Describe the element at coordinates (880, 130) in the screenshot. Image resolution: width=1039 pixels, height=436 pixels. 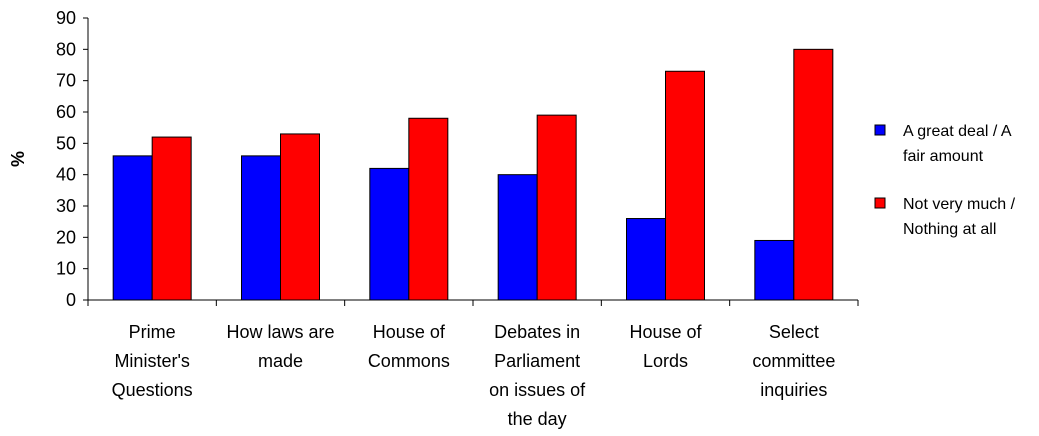
I see `legend-swatch-series1` at that location.